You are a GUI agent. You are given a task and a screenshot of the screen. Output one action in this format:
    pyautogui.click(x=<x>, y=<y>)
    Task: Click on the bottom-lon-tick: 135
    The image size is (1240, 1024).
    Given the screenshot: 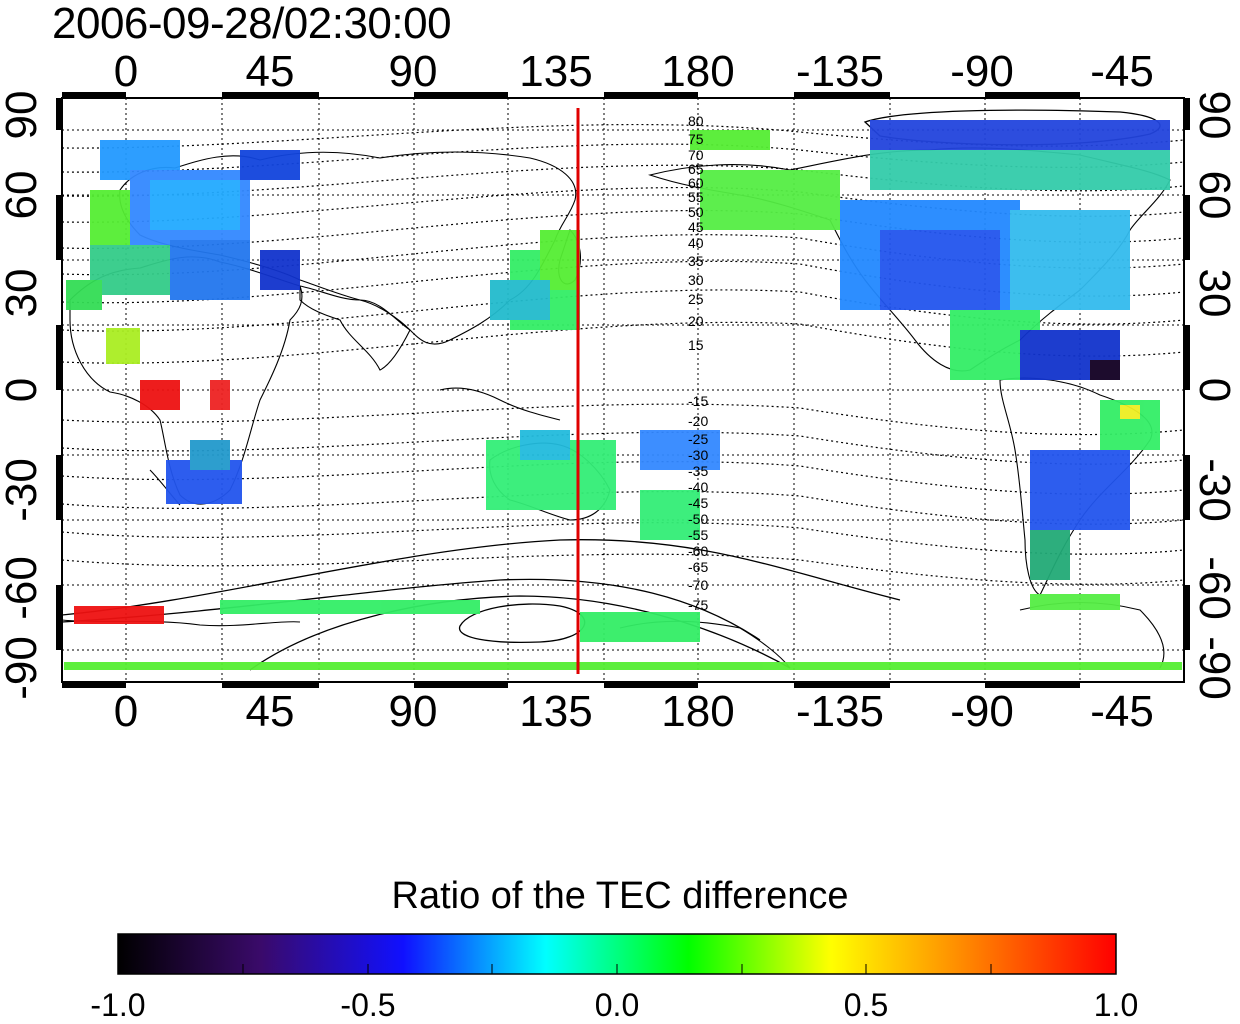 What is the action you would take?
    pyautogui.click(x=556, y=711)
    